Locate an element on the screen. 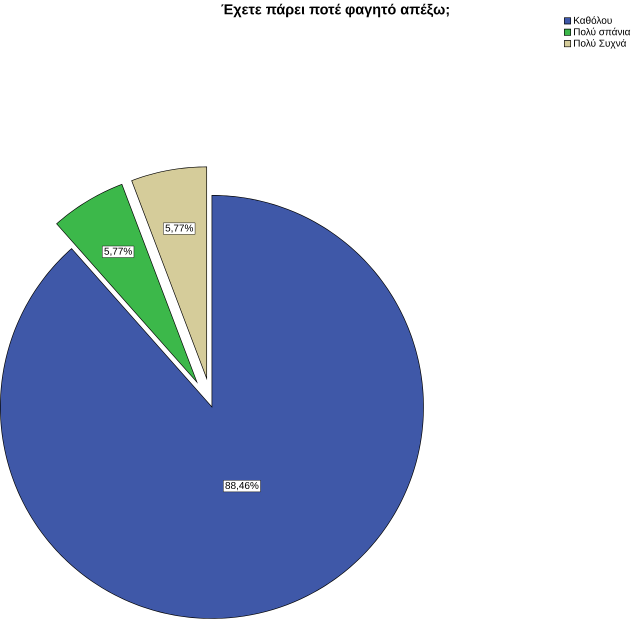 The image size is (636, 619). data-label: 88,46% is located at coordinates (242, 486).